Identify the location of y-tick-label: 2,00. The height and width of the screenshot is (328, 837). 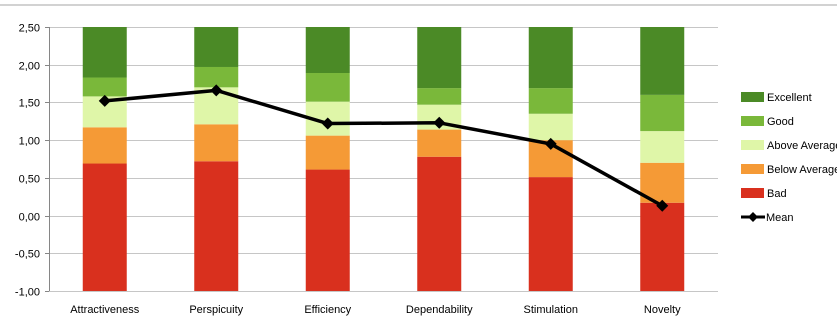
(29, 67).